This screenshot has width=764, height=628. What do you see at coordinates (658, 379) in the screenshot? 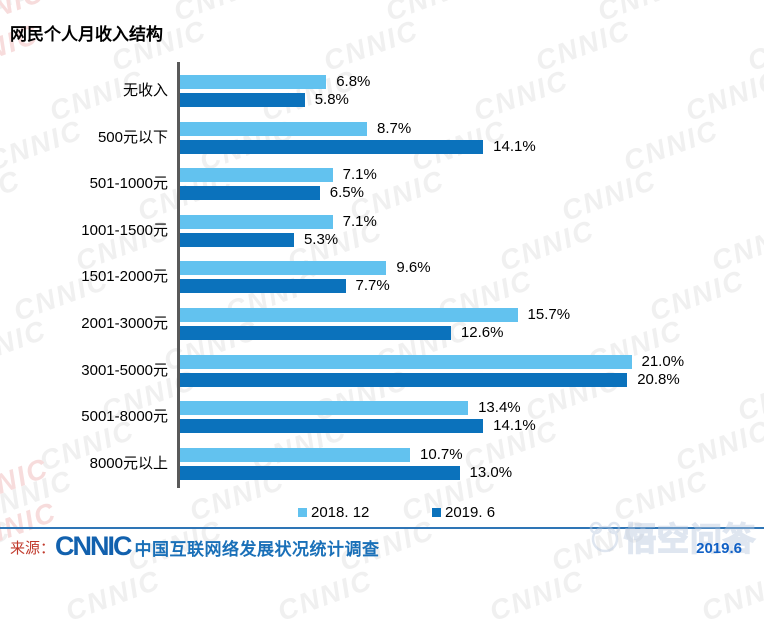
I see `bar-2019-value: 20.8%` at bounding box center [658, 379].